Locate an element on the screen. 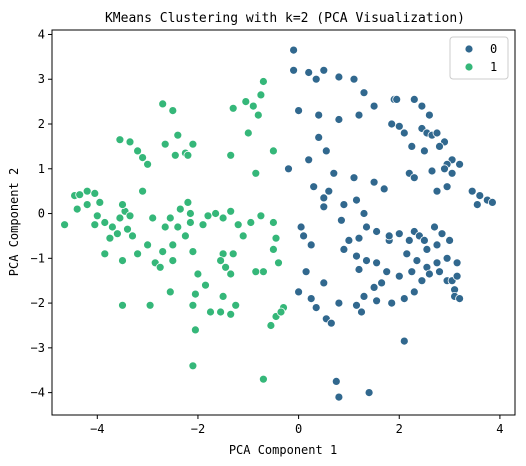  x-tick-label: −2 is located at coordinates (198, 429).